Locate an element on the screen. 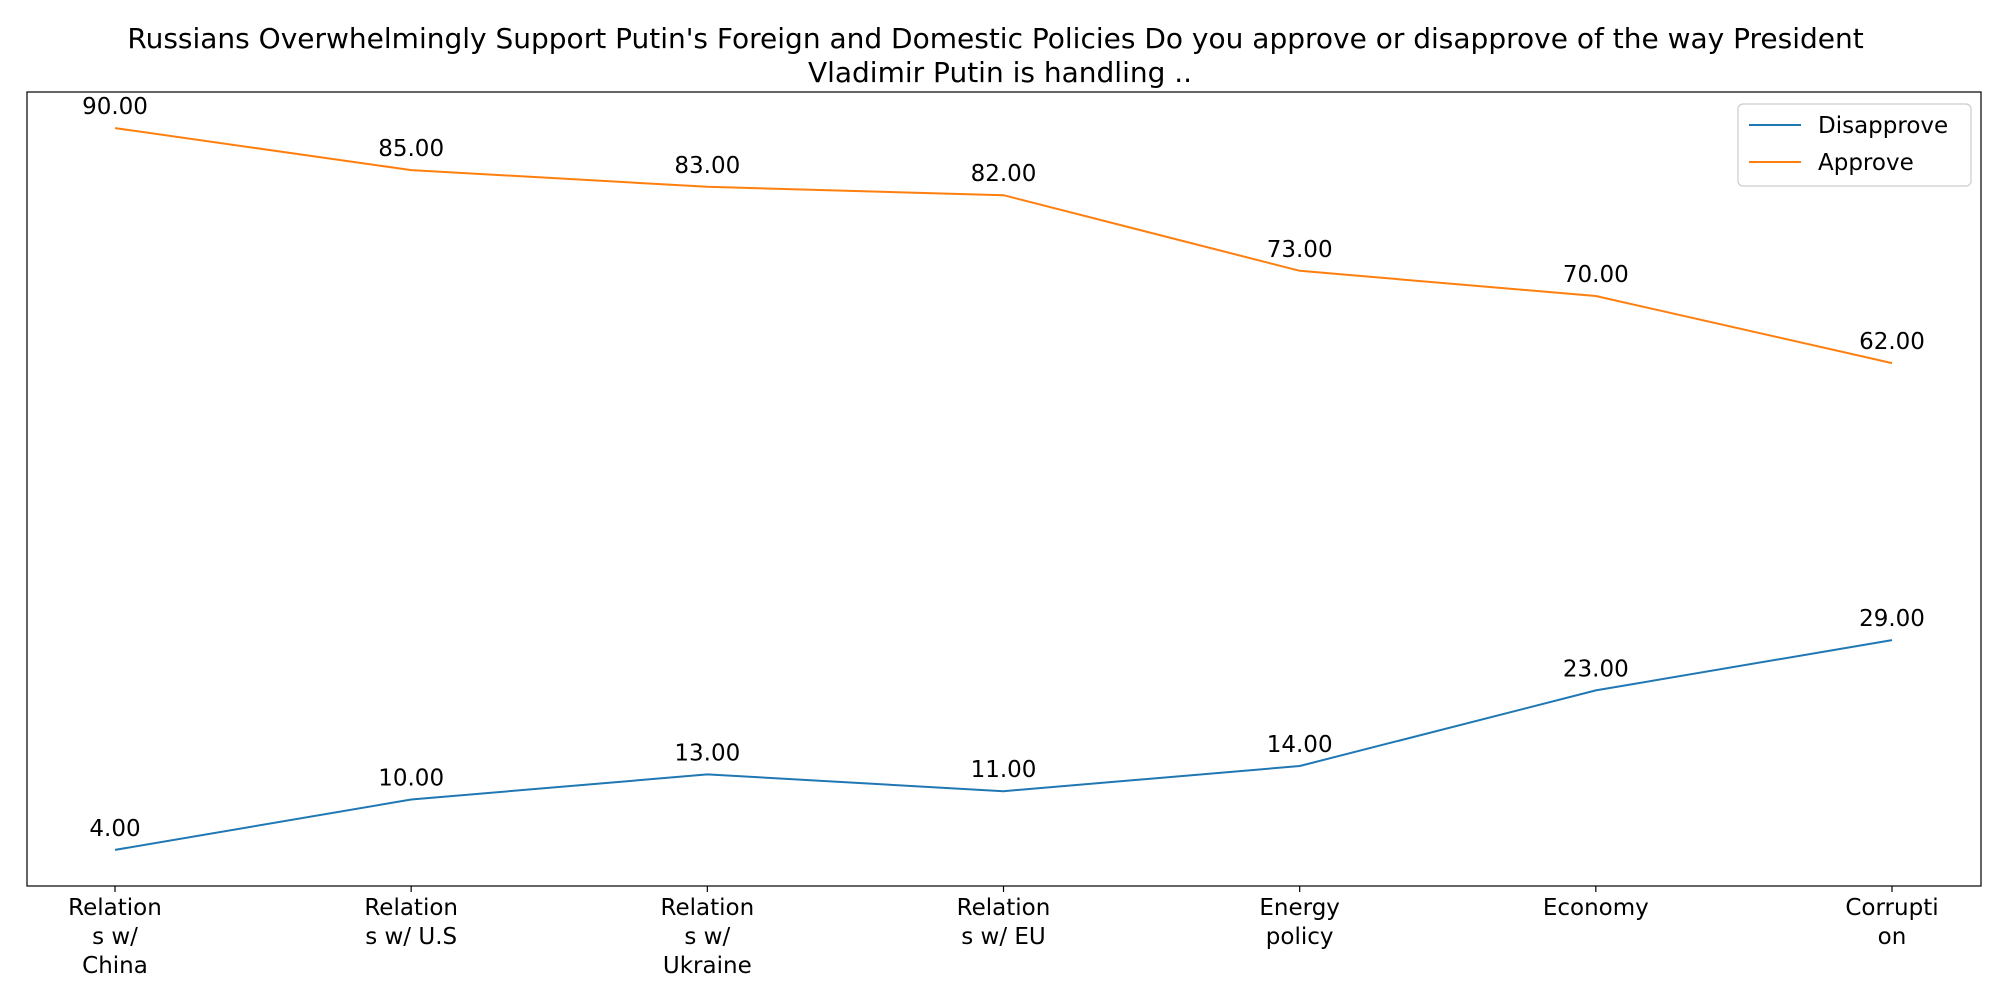 The image size is (2000, 1000). x-tick-label: Energy policy is located at coordinates (1299, 922).